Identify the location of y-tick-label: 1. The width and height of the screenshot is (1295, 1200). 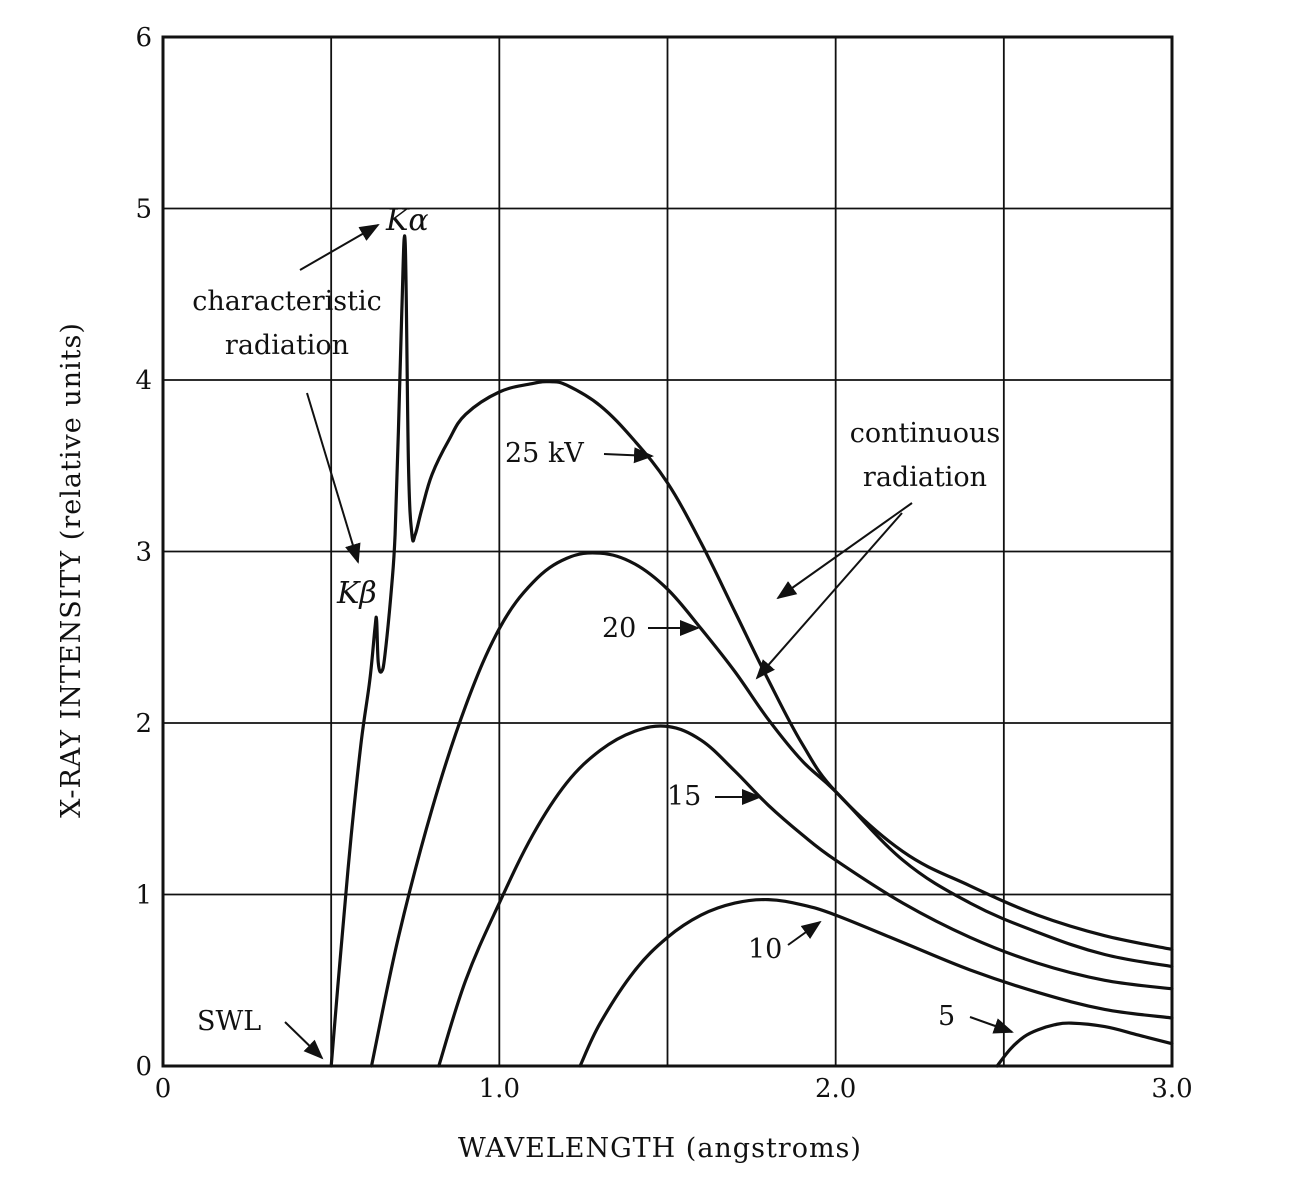
(143, 896).